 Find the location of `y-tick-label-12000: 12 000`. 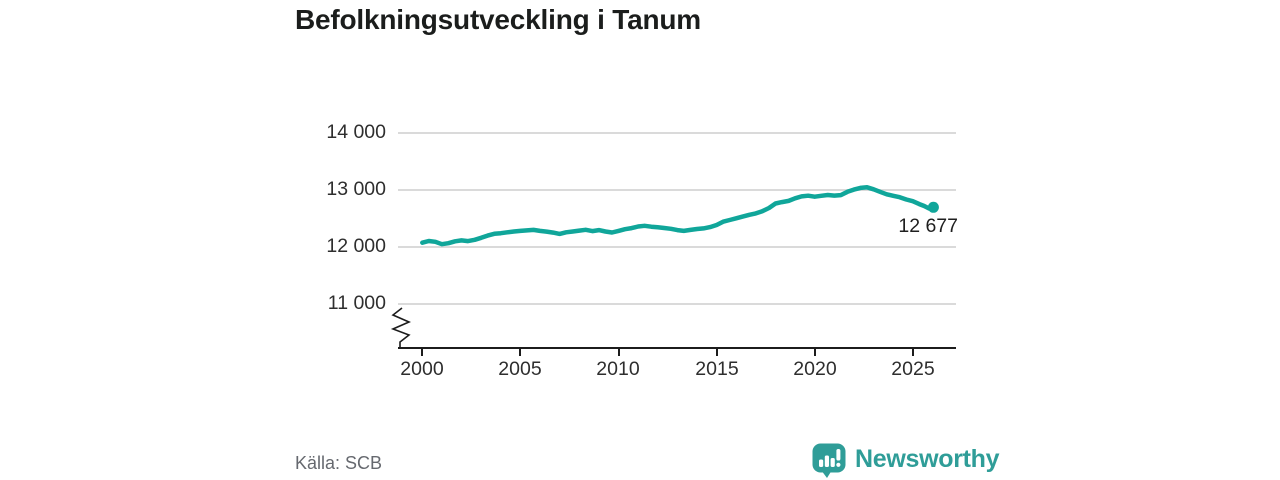

y-tick-label-12000: 12 000 is located at coordinates (356, 246).